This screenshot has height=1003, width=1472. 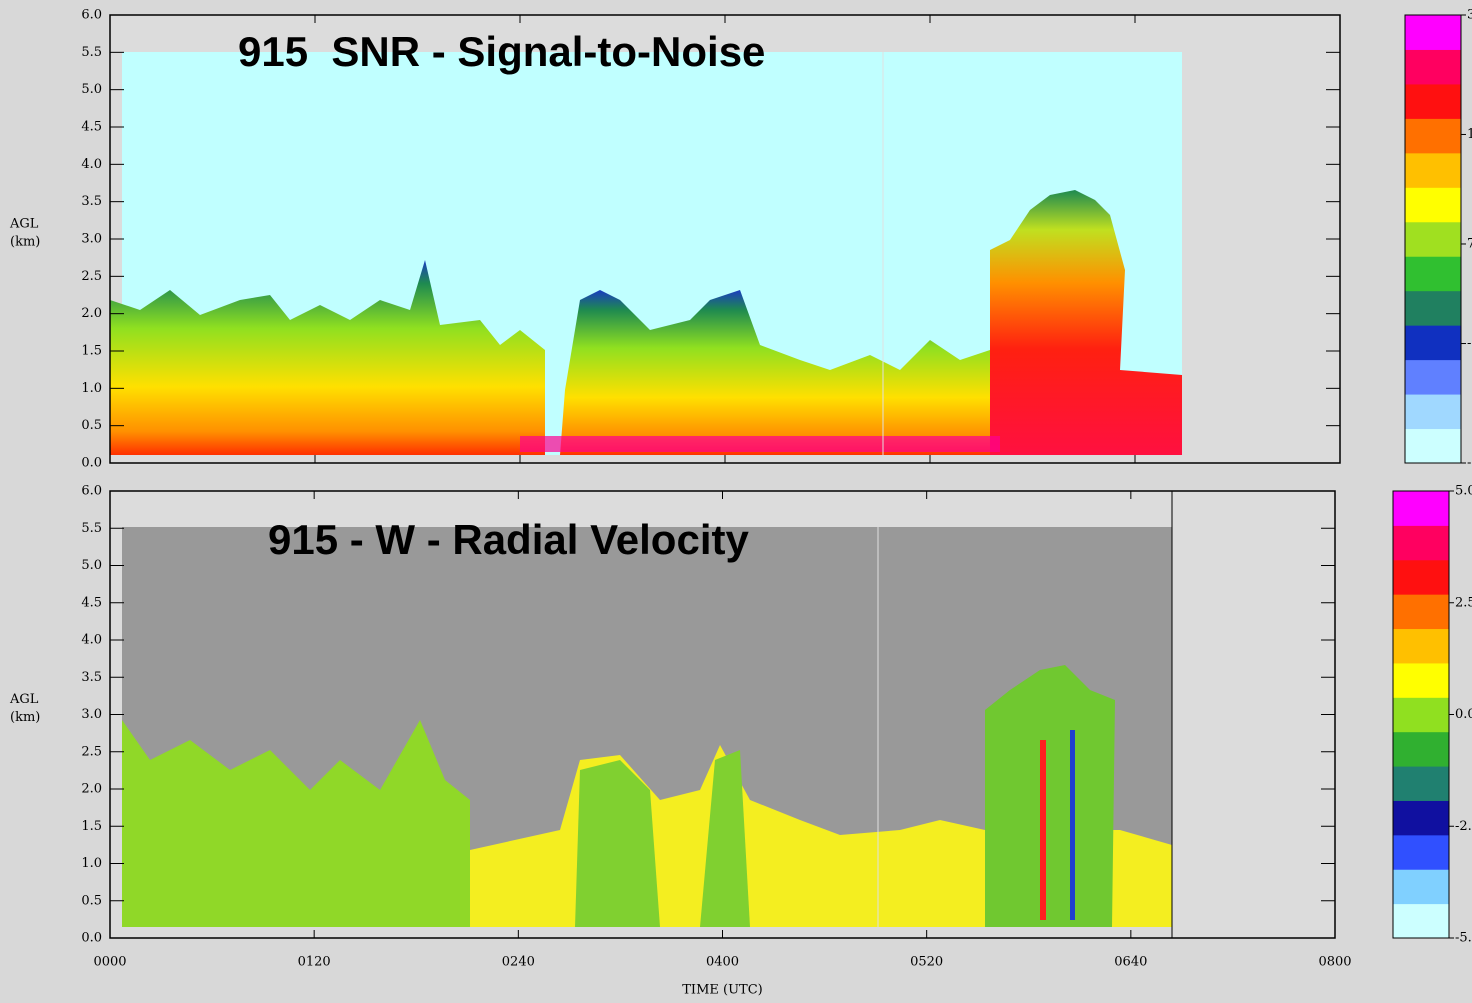 I want to click on colorbar-tick-label: 18, so click(x=1469, y=134).